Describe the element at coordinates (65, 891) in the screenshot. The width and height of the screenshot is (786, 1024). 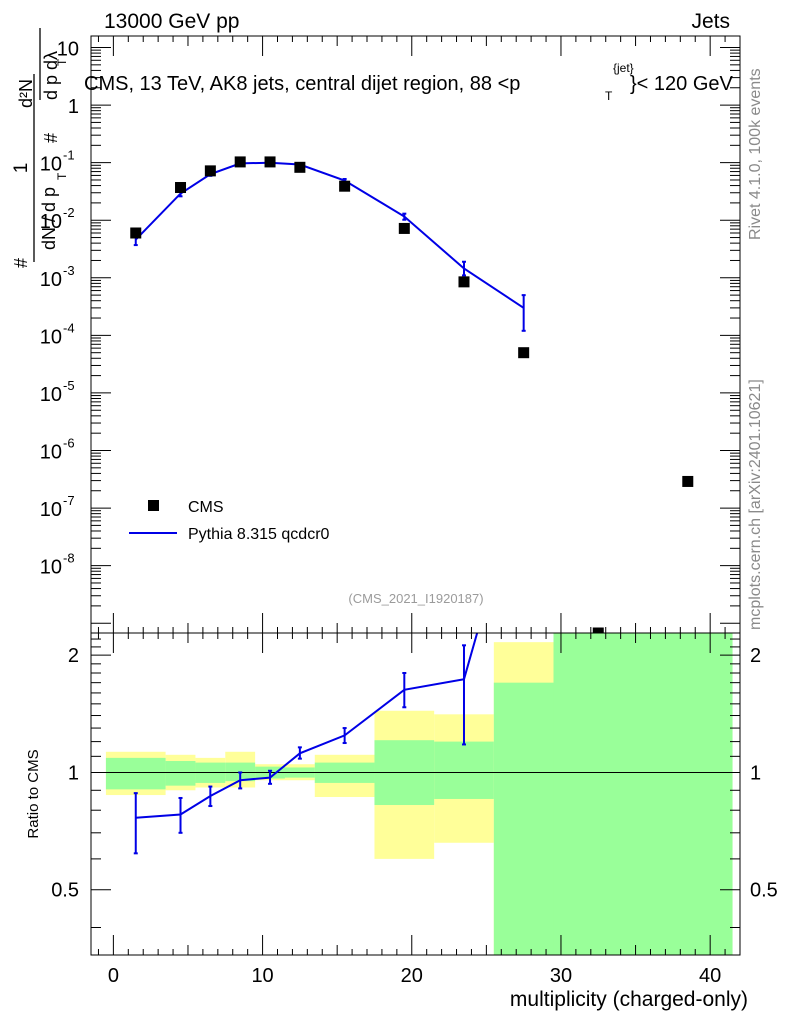
I see `ratio-y-tick-label: 0.5` at that location.